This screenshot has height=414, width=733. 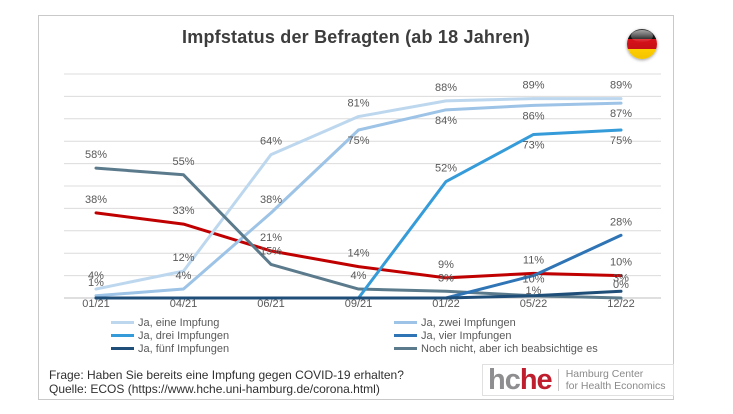 What do you see at coordinates (446, 304) in the screenshot?
I see `x-axis-label: 01/22` at bounding box center [446, 304].